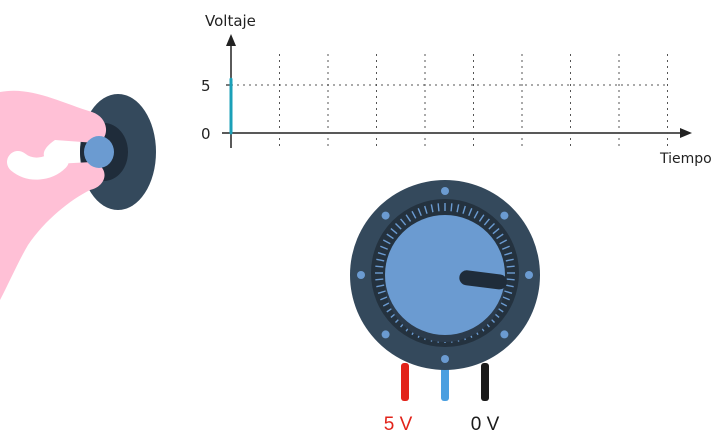 The width and height of the screenshot is (720, 446). What do you see at coordinates (485, 382) in the screenshot?
I see `pin-right` at bounding box center [485, 382].